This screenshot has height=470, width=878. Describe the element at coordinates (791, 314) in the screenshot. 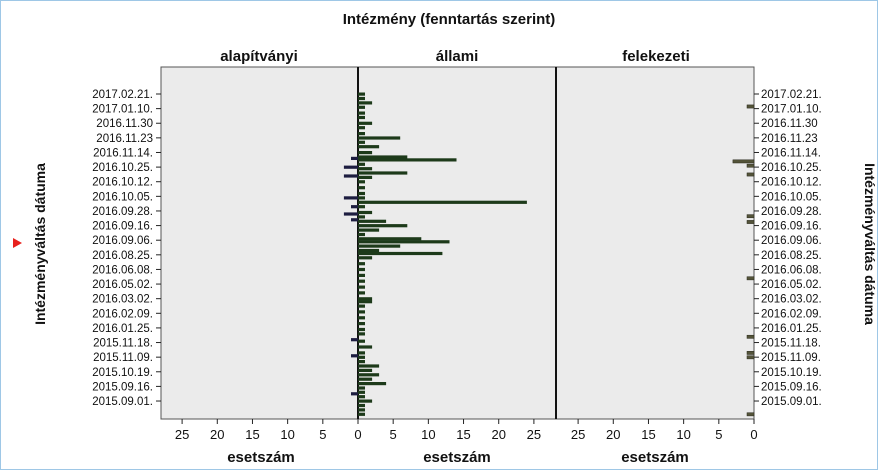

I see `y-tick-label-right-15: 2016.02.09.` at that location.